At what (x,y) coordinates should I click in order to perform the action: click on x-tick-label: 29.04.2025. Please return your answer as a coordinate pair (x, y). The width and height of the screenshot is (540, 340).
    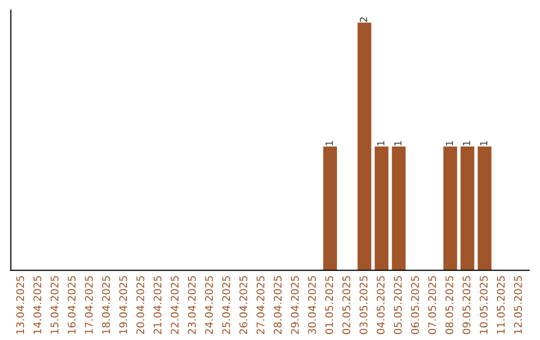
    Looking at the image, I should click on (294, 305).